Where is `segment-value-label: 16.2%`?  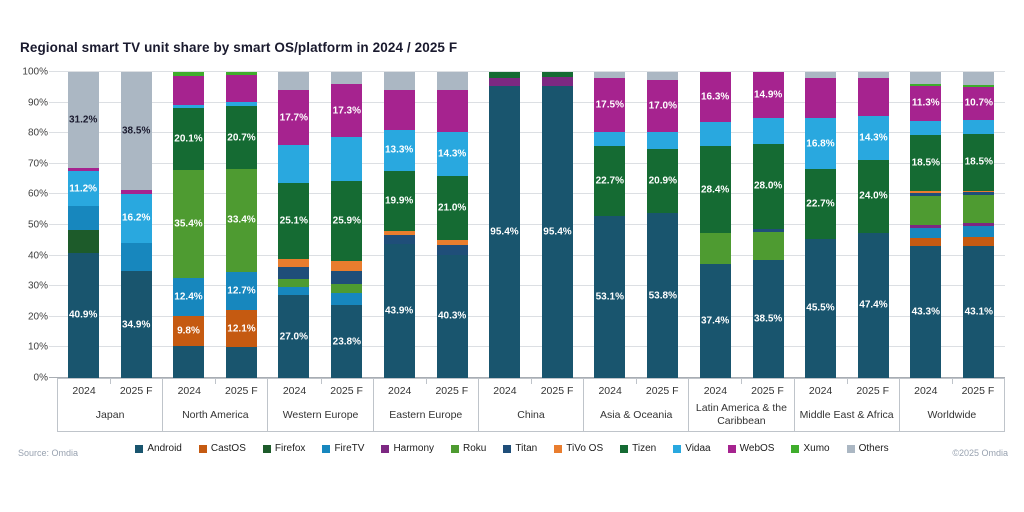
segment-value-label: 16.2% is located at coordinates (136, 218).